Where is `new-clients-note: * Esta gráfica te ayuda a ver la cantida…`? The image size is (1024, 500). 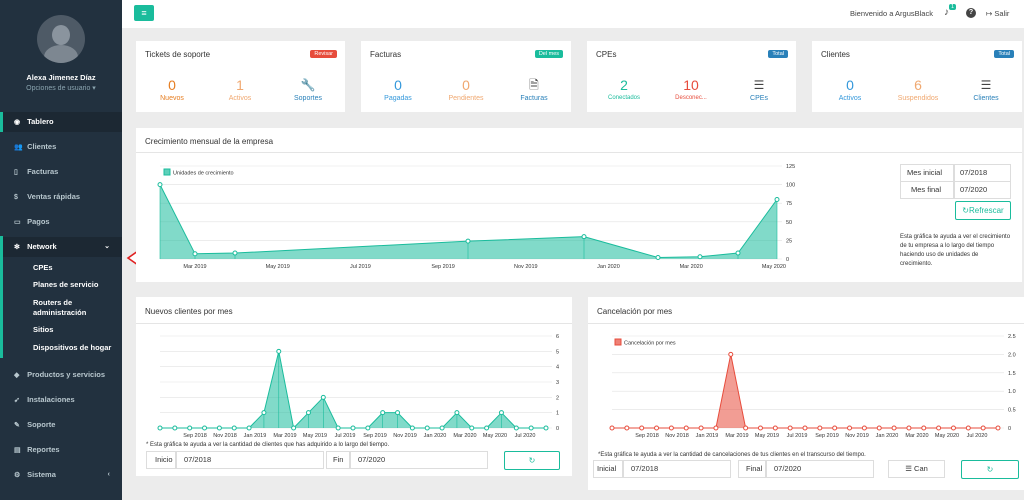
new-clients-note: * Esta gráfica te ayuda a ver la cantida… is located at coordinates (268, 445).